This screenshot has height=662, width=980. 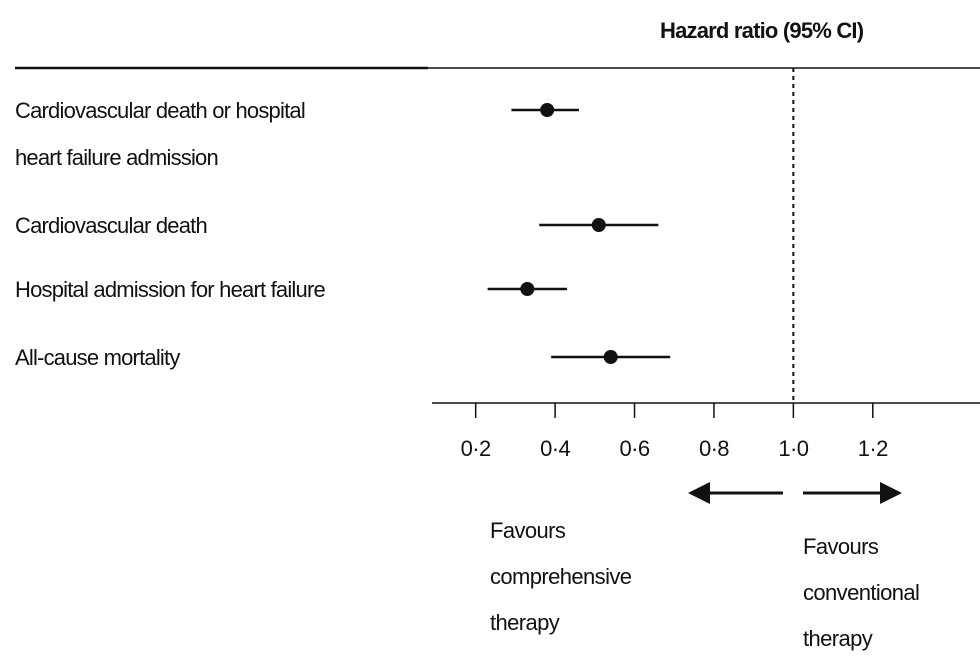 What do you see at coordinates (873, 448) in the screenshot?
I see `x-tick-label: 1·2` at bounding box center [873, 448].